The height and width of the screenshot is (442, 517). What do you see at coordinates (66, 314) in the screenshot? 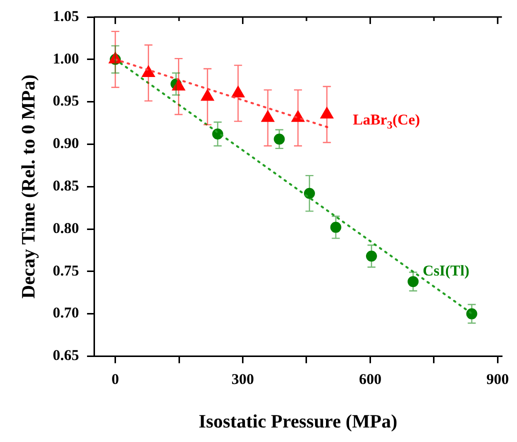
I see `y-tick-label: 0.70` at bounding box center [66, 314].